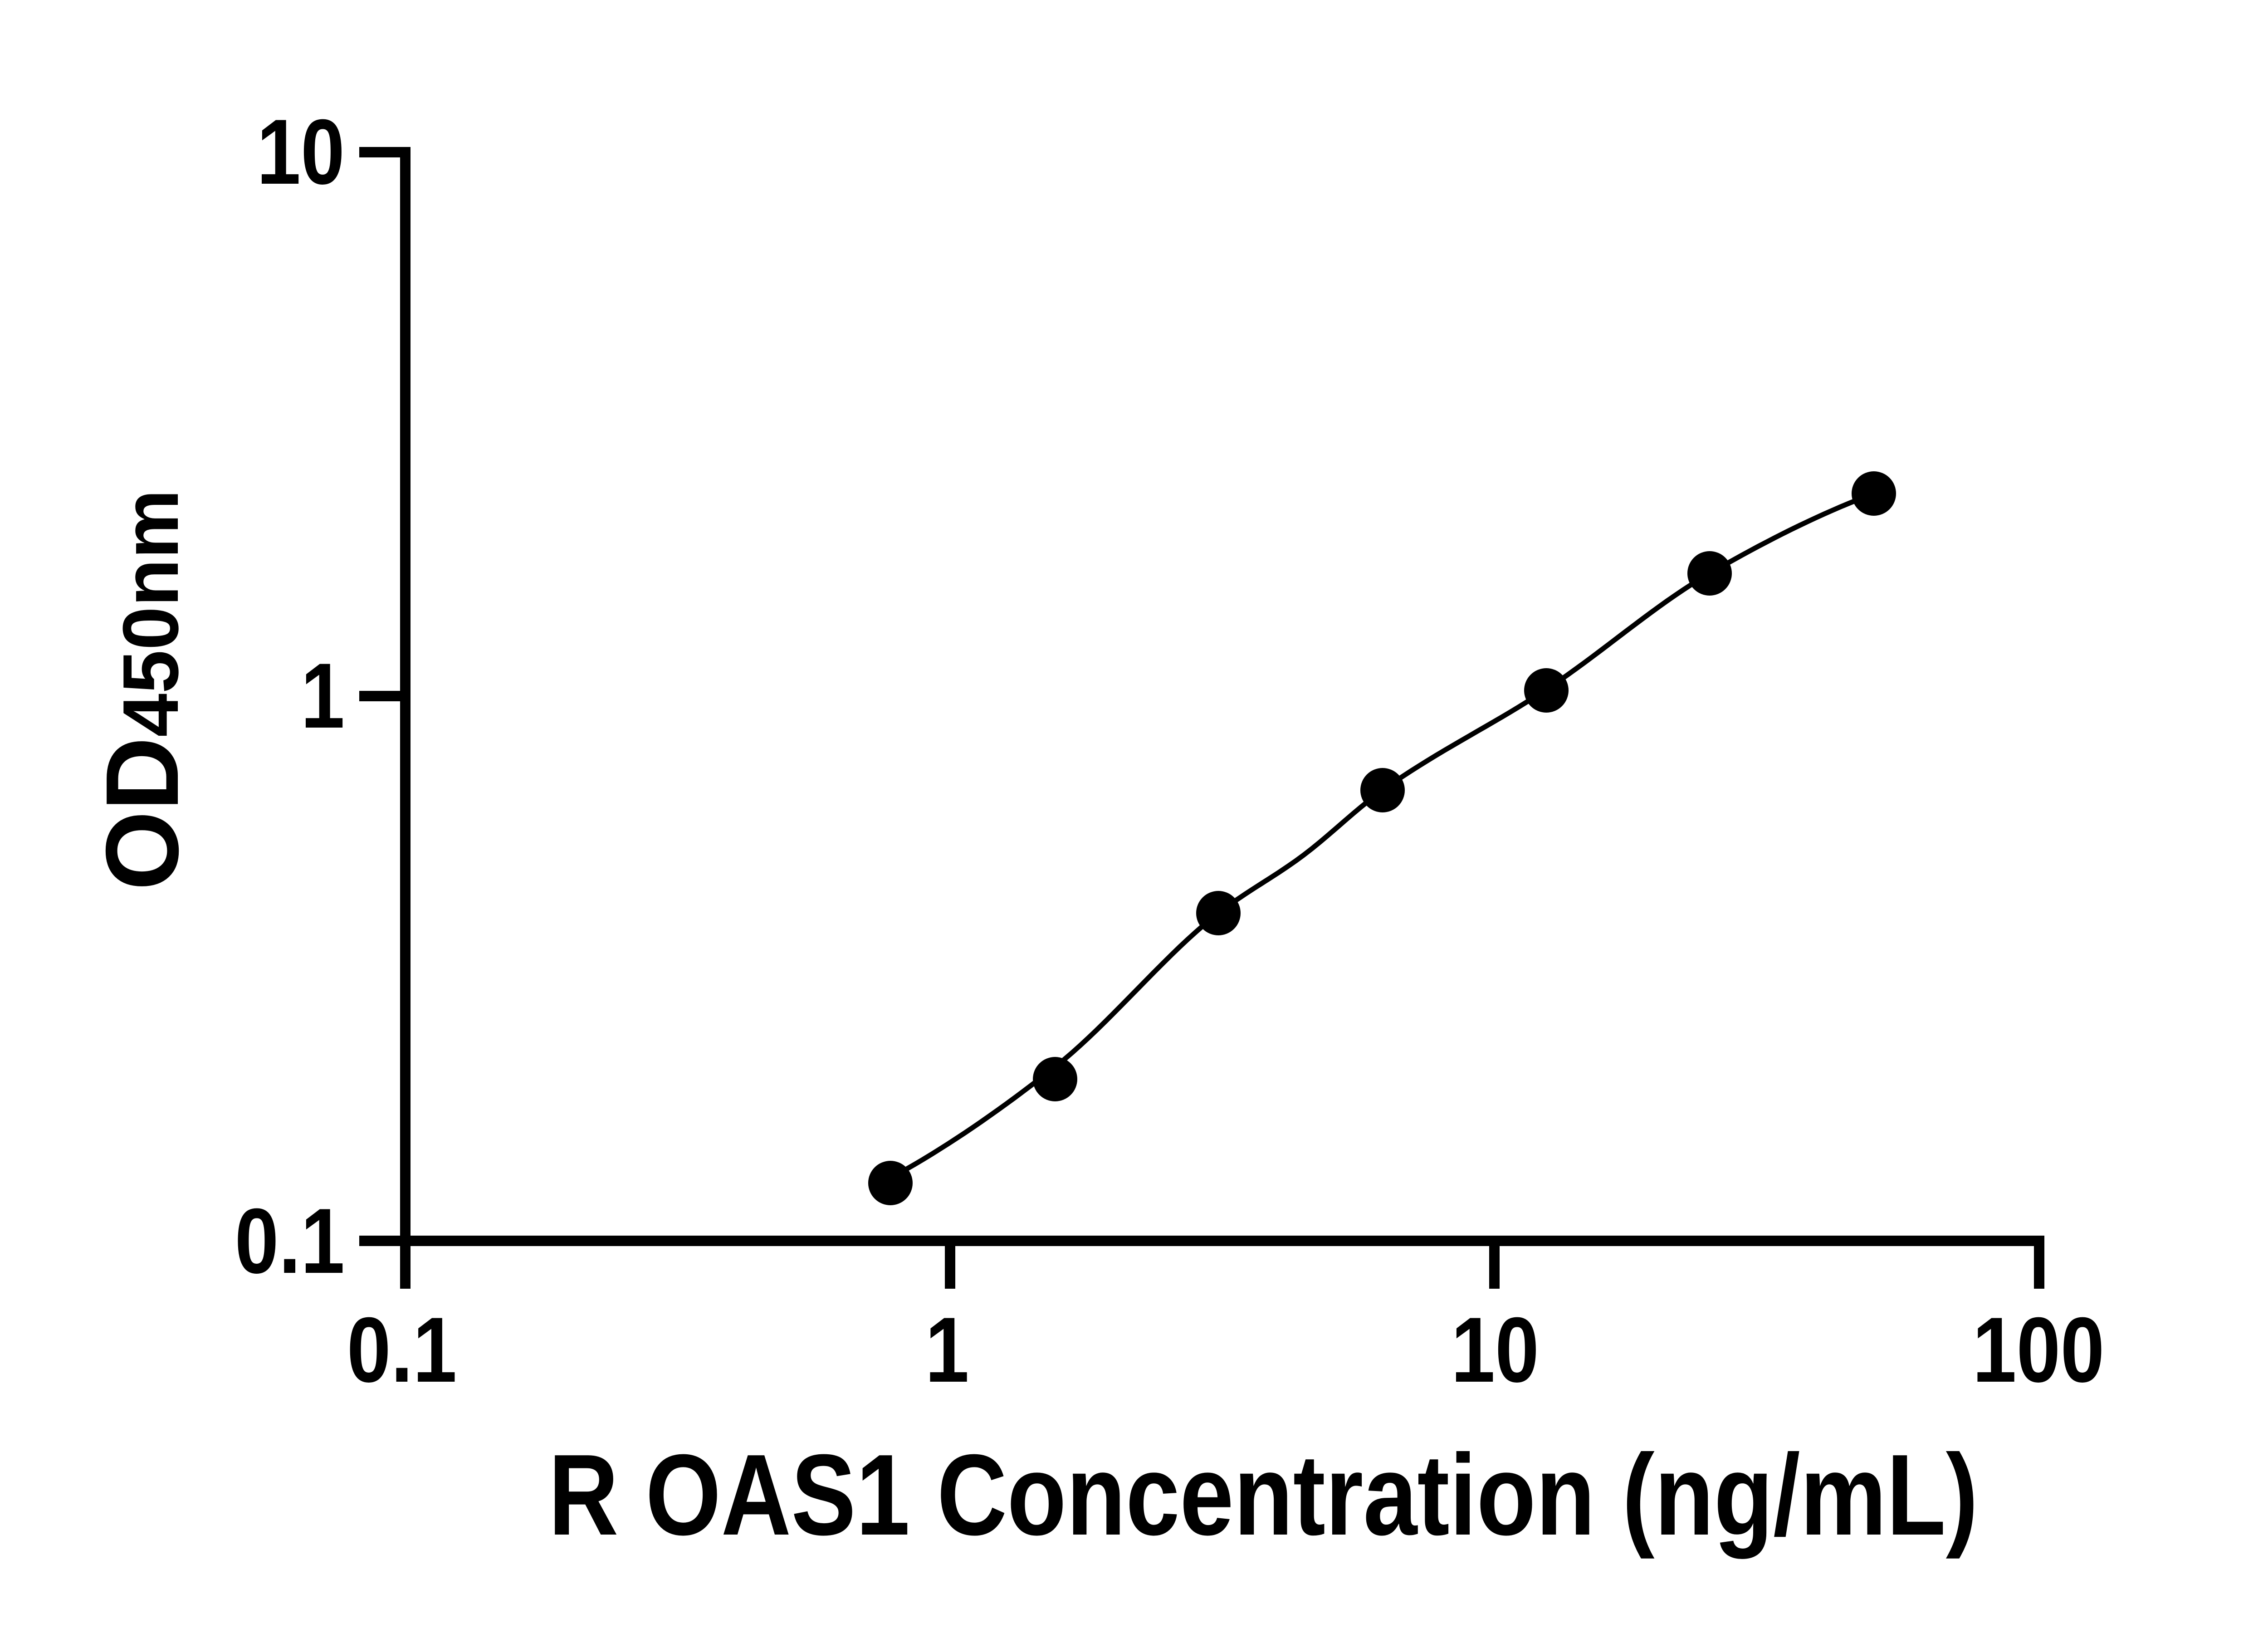  I want to click on svg-text: 100, so click(2039, 1350).